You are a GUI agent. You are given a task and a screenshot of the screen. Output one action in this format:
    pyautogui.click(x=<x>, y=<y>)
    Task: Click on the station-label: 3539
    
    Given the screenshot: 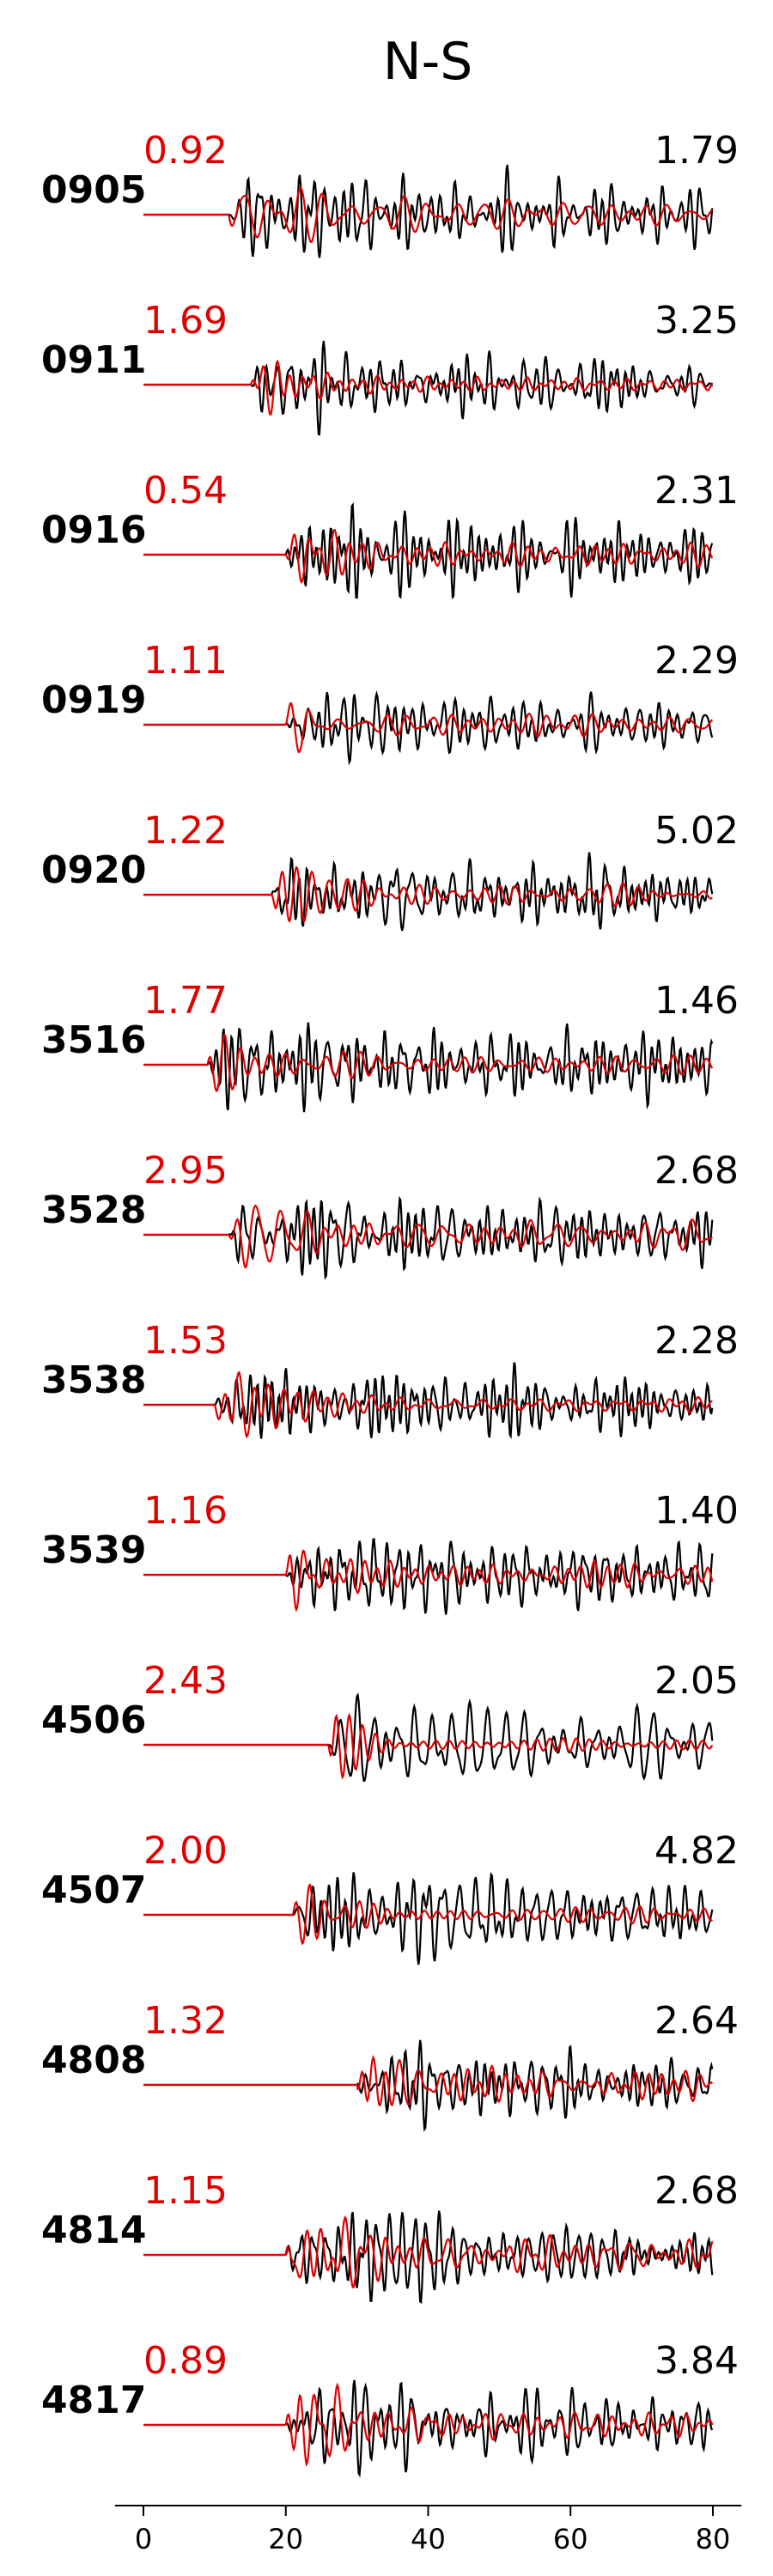 What is the action you would take?
    pyautogui.click(x=93, y=1550)
    